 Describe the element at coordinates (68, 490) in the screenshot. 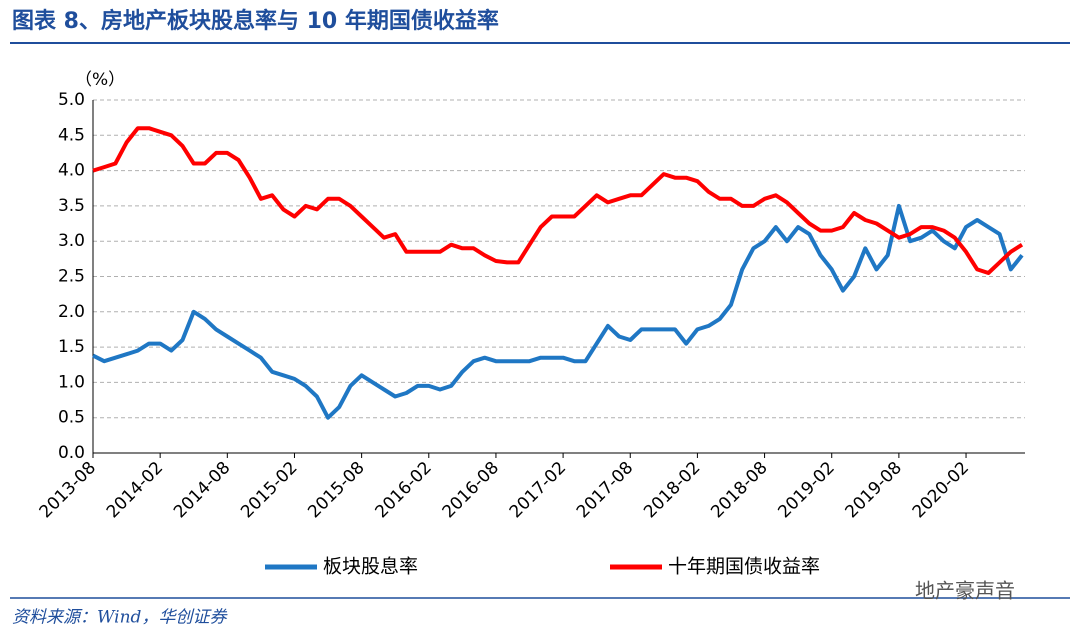

I see `x-tick-label: 2013-08` at that location.